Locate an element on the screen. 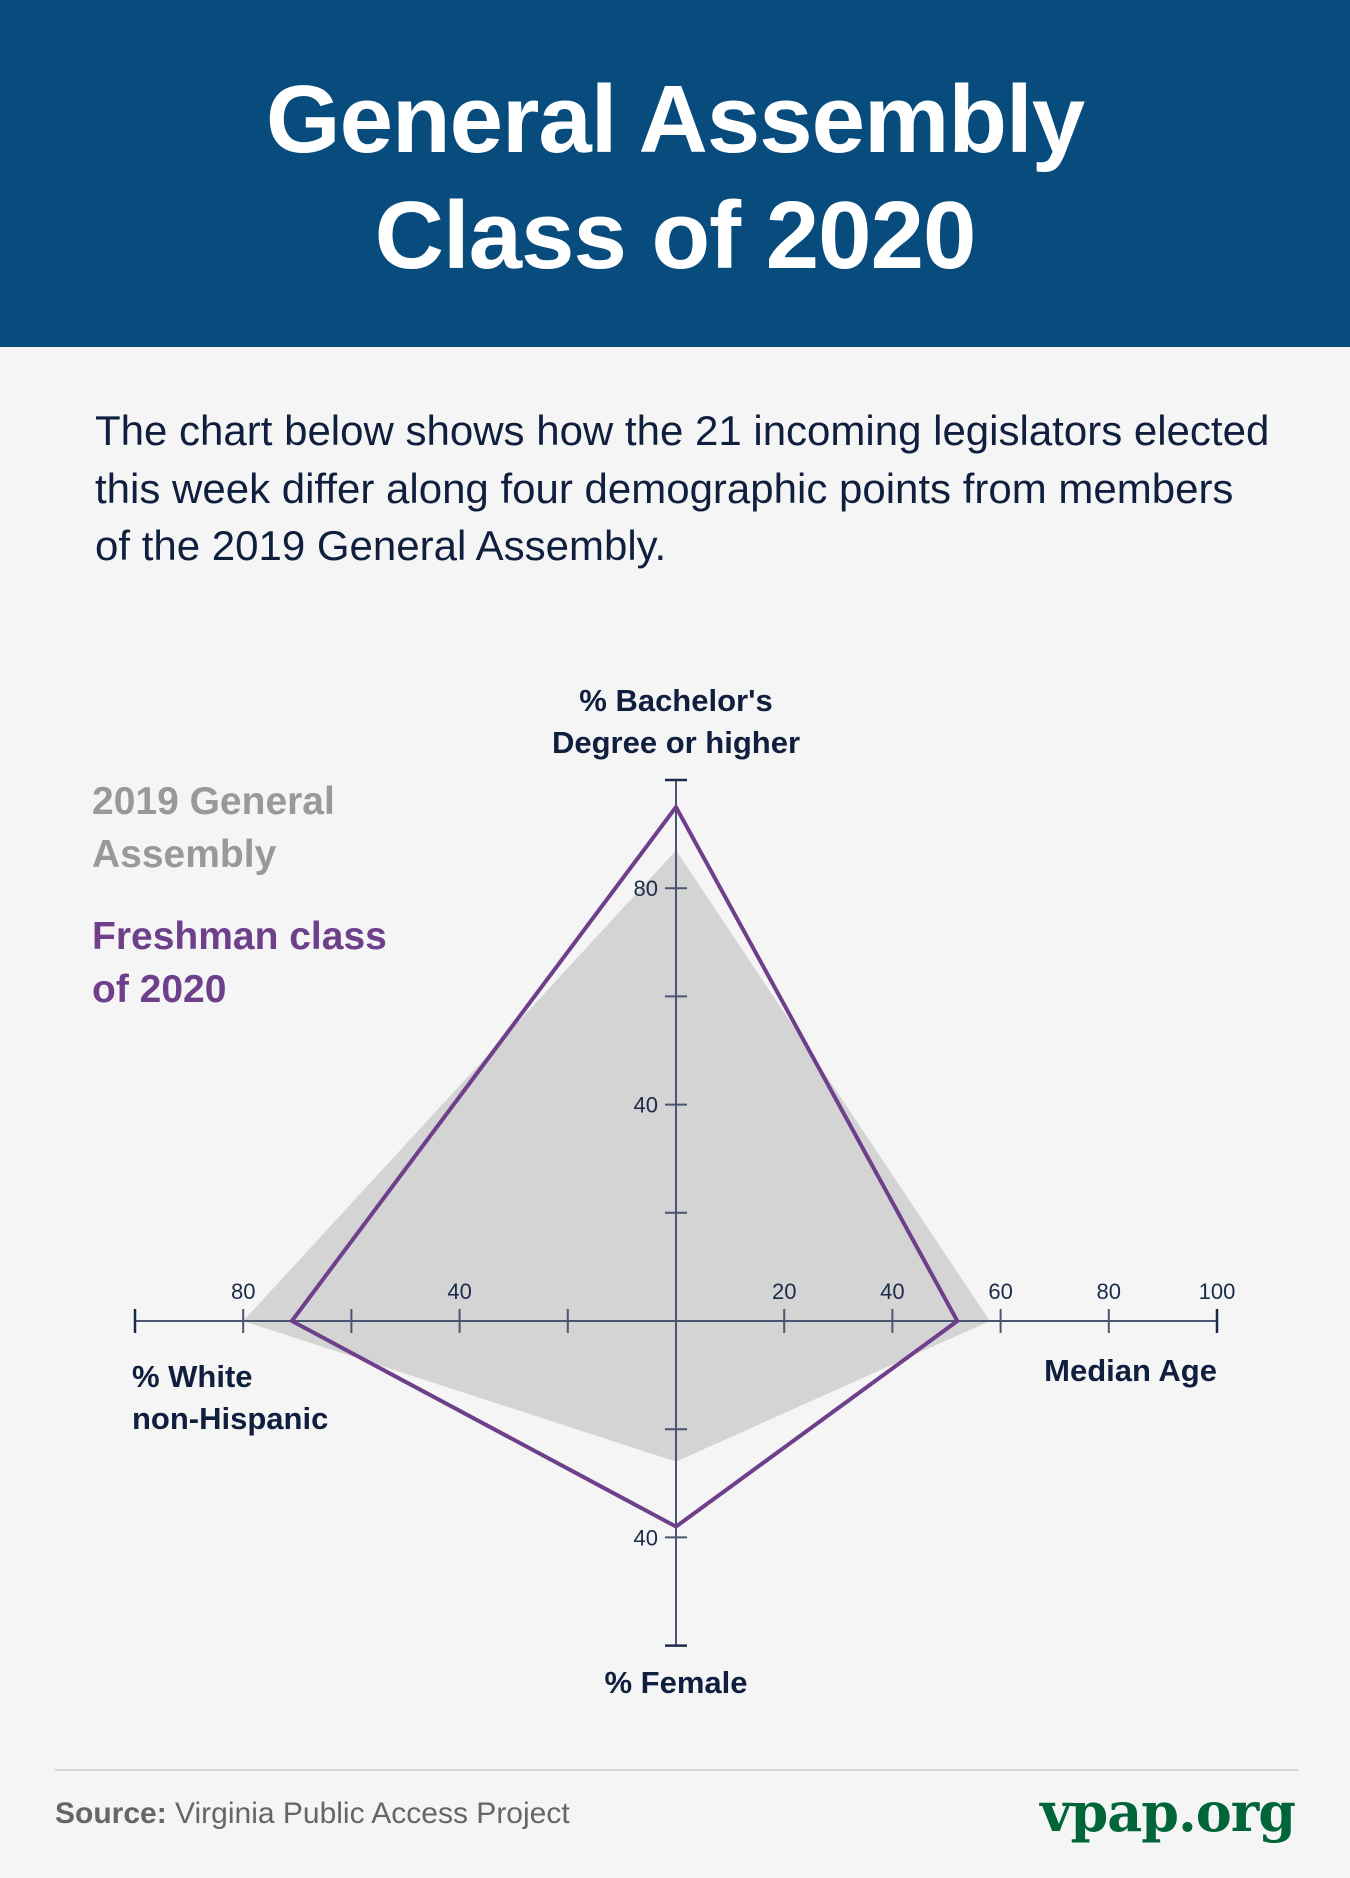 This screenshot has width=1350, height=1878. legend-2019: 2019 General Assembly is located at coordinates (242, 828).